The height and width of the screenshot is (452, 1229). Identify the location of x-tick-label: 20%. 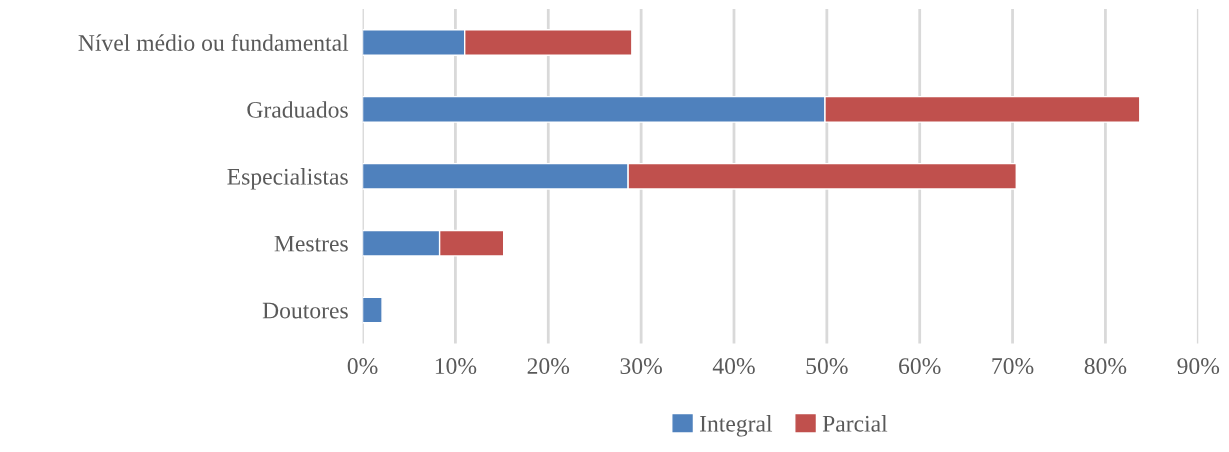
(548, 366).